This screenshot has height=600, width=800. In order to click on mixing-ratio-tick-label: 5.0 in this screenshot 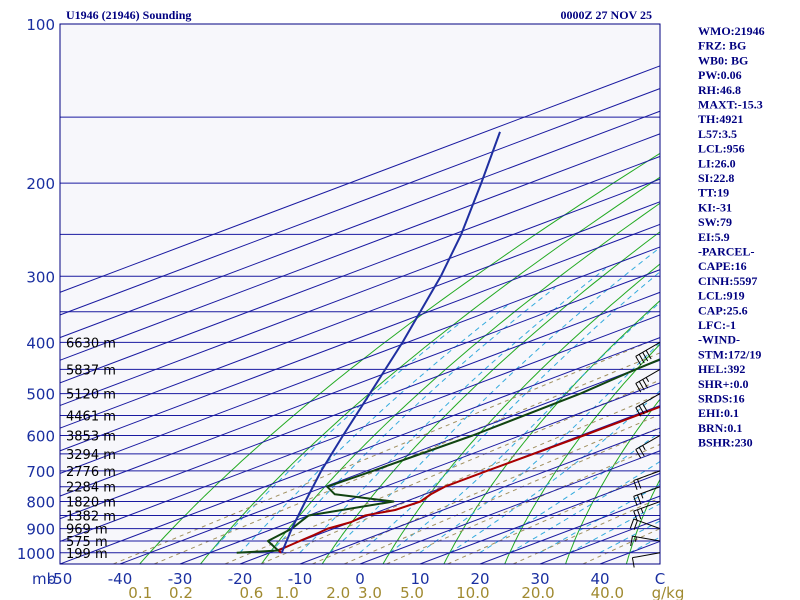, I will do `click(412, 592)`.